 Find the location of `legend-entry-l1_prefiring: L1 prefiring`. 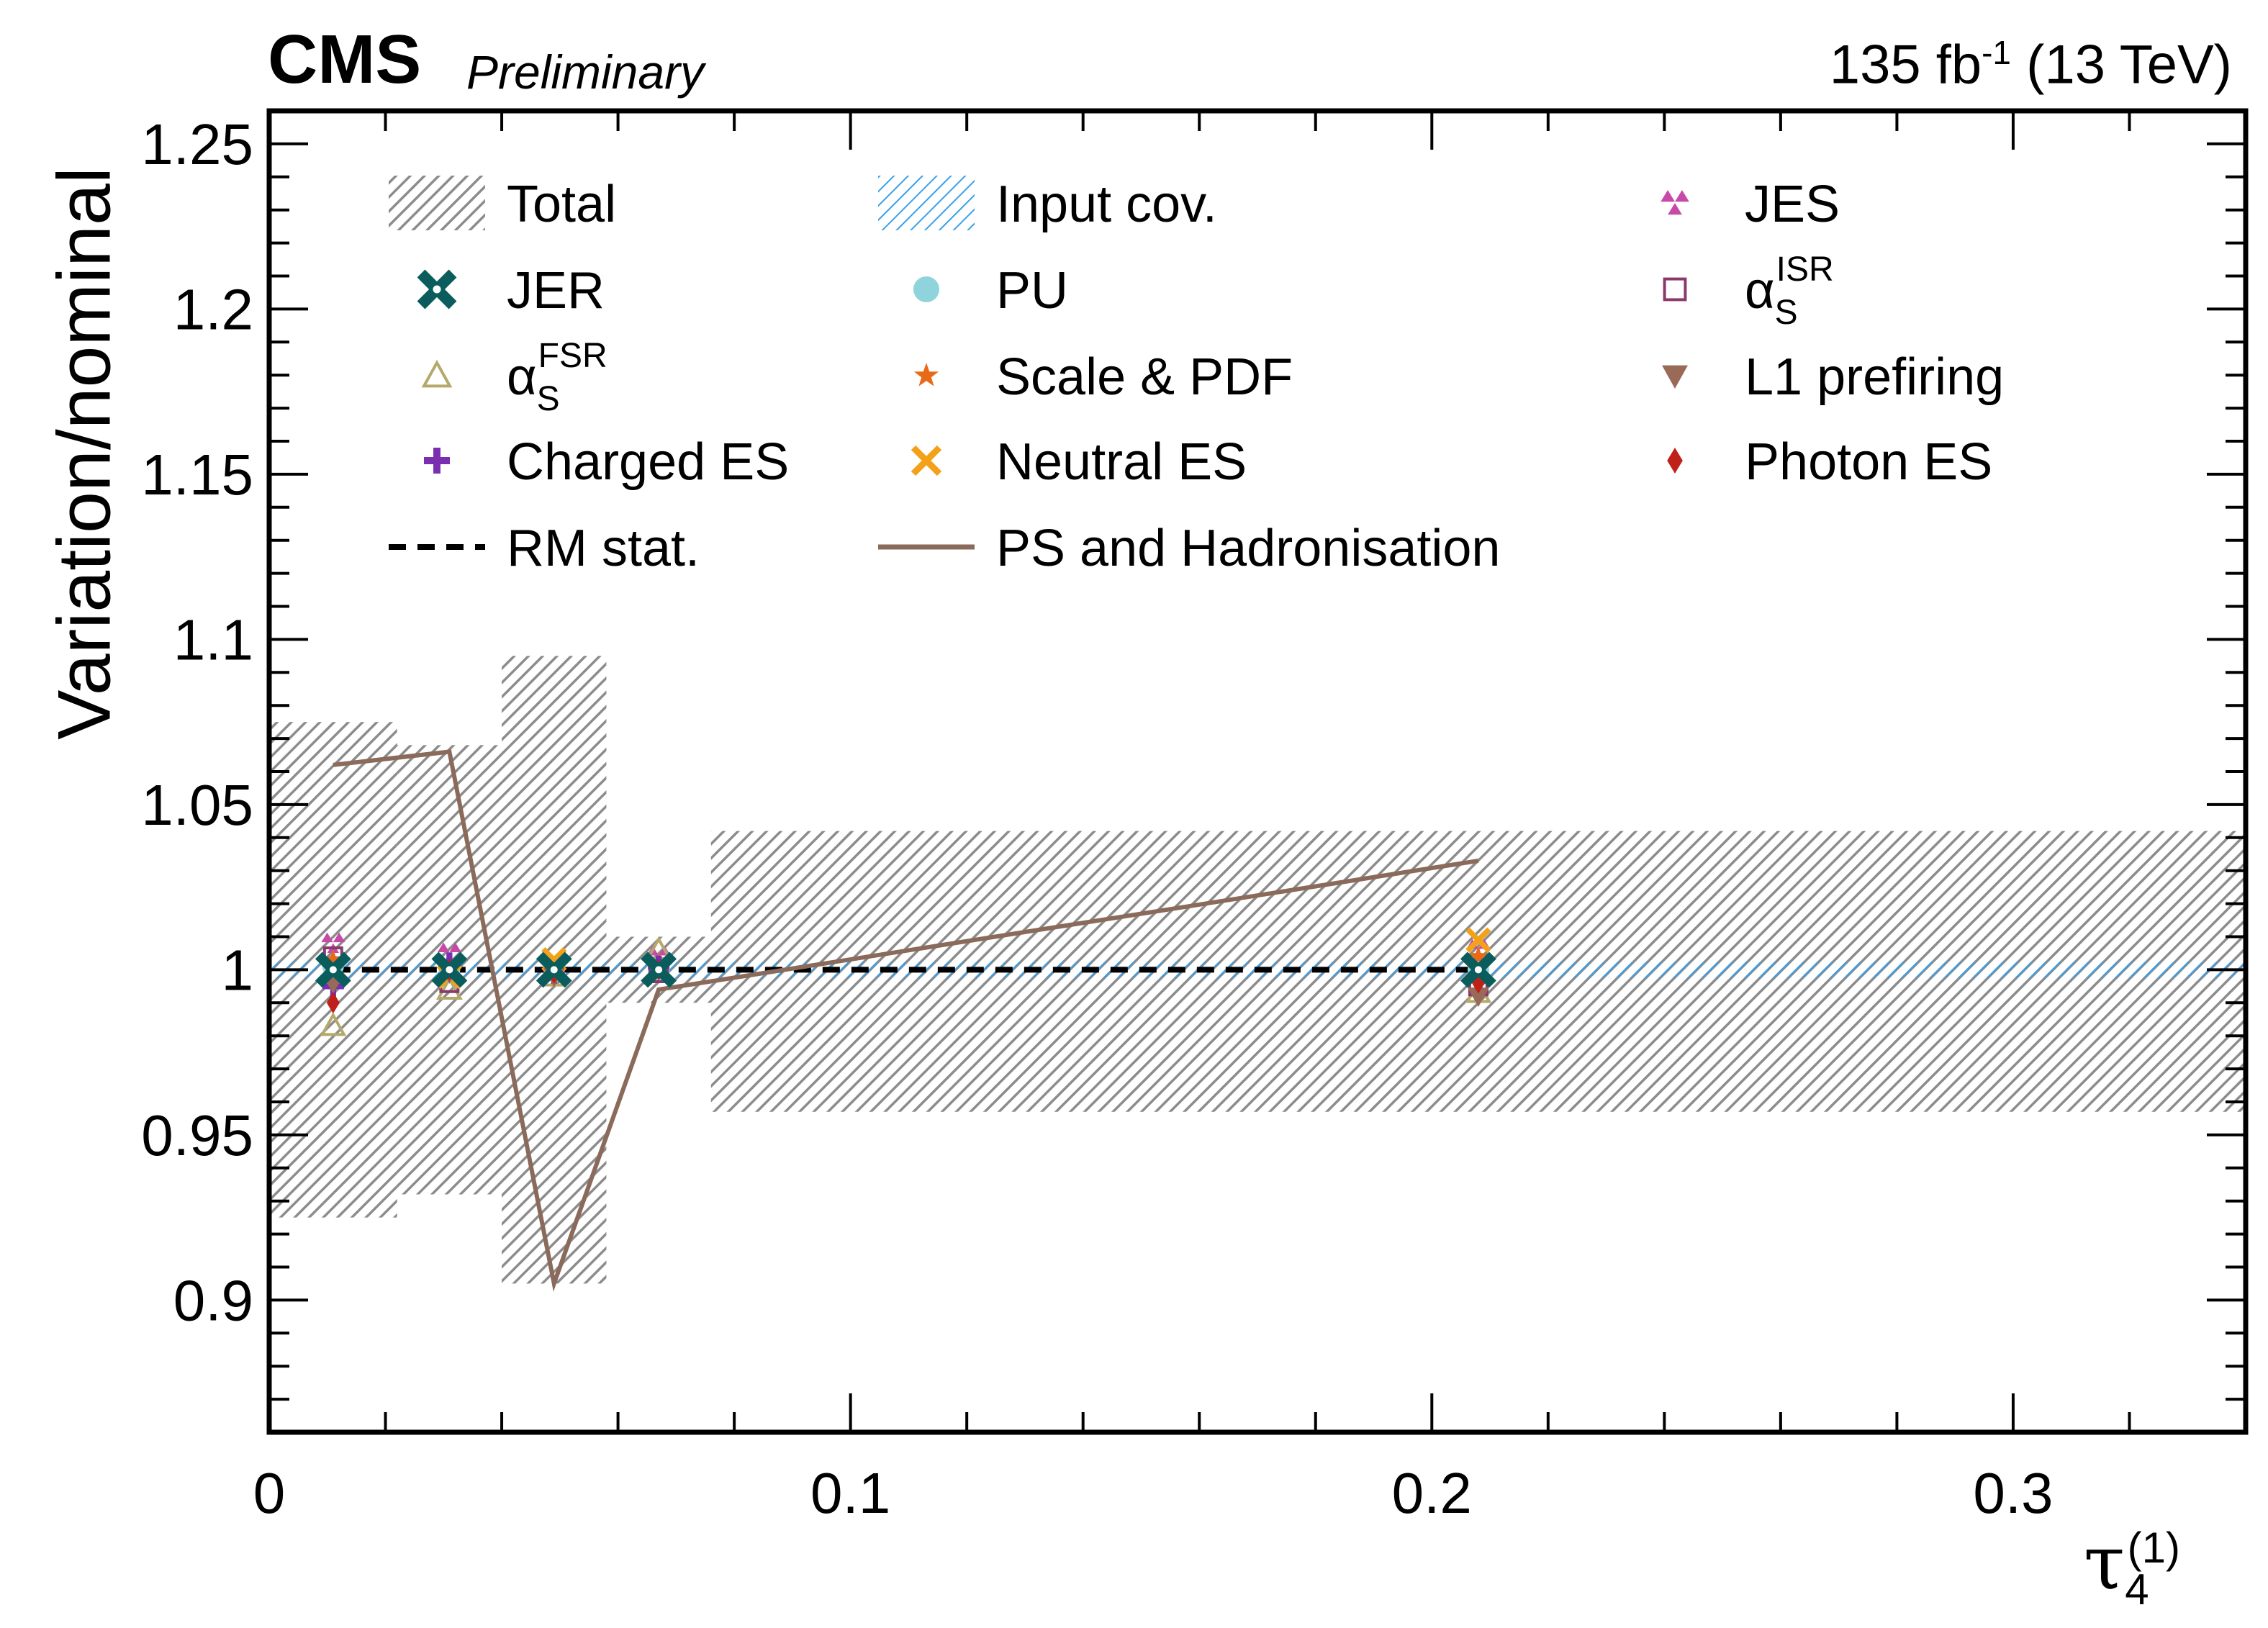

legend-entry-l1_prefiring: L1 prefiring is located at coordinates (1833, 377).